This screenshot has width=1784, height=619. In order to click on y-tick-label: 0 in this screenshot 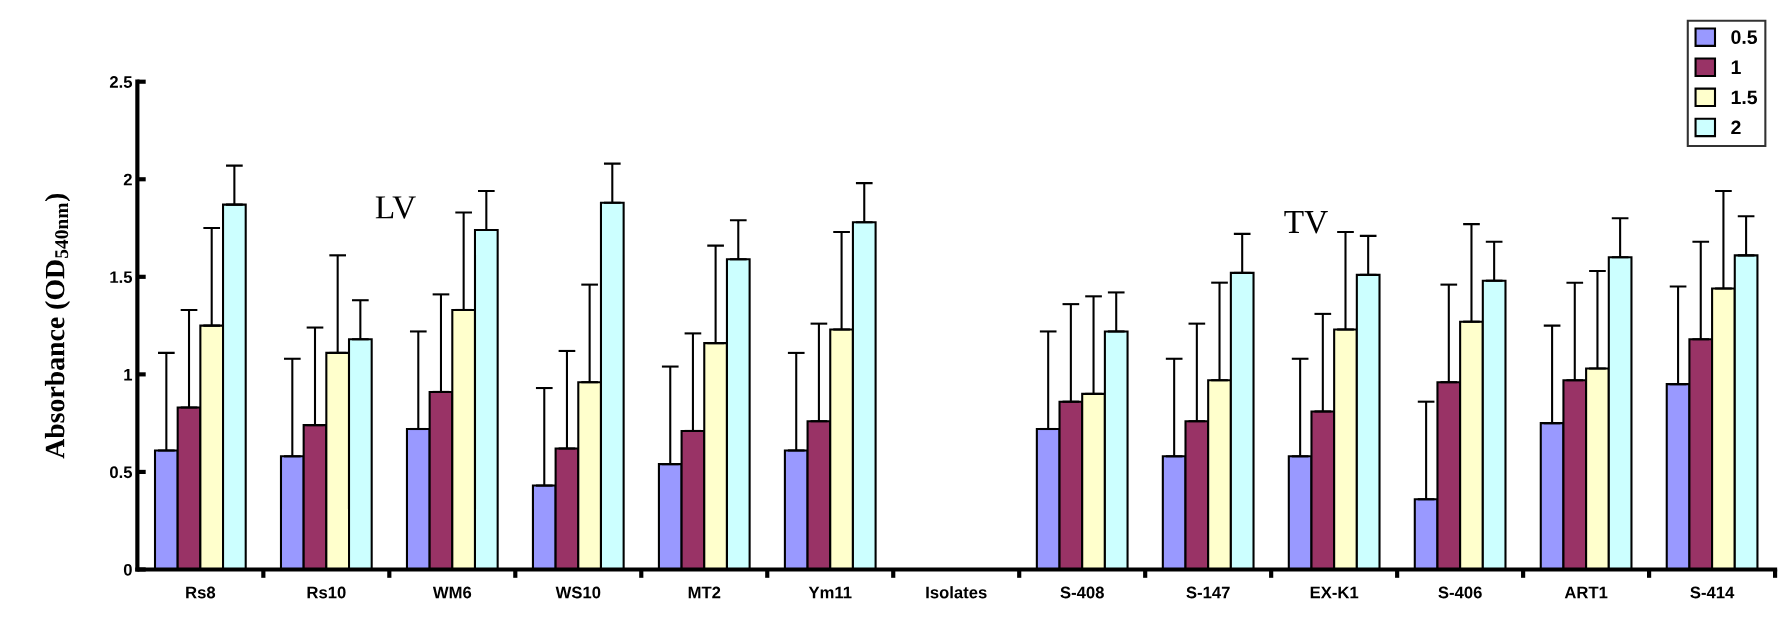, I will do `click(127, 569)`.